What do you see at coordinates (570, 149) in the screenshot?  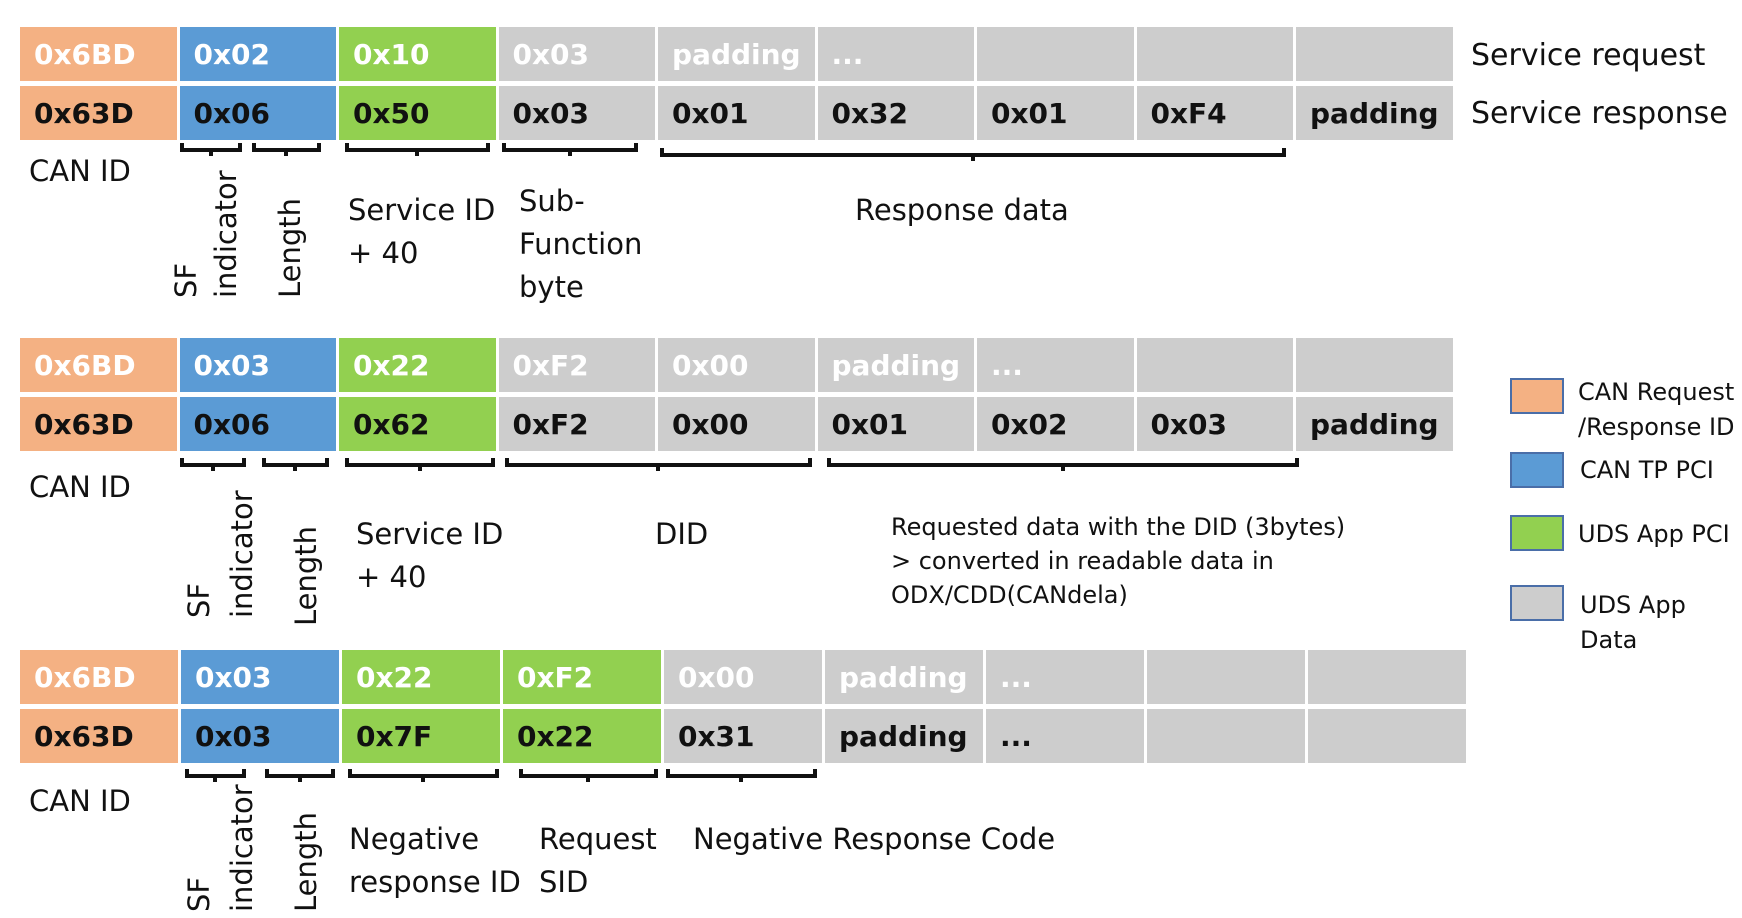 I see `brace-sub-function` at bounding box center [570, 149].